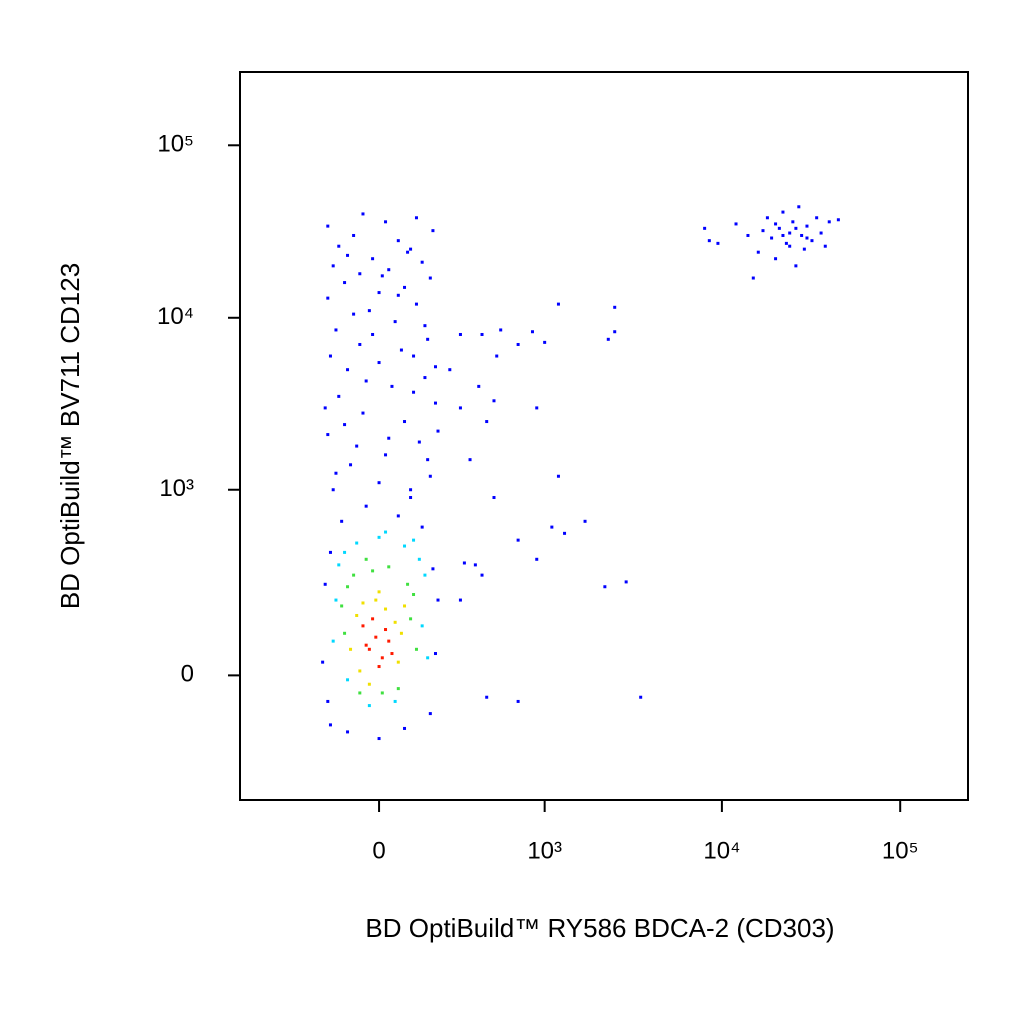  Describe the element at coordinates (378, 850) in the screenshot. I see `x-tick-label: 0` at that location.